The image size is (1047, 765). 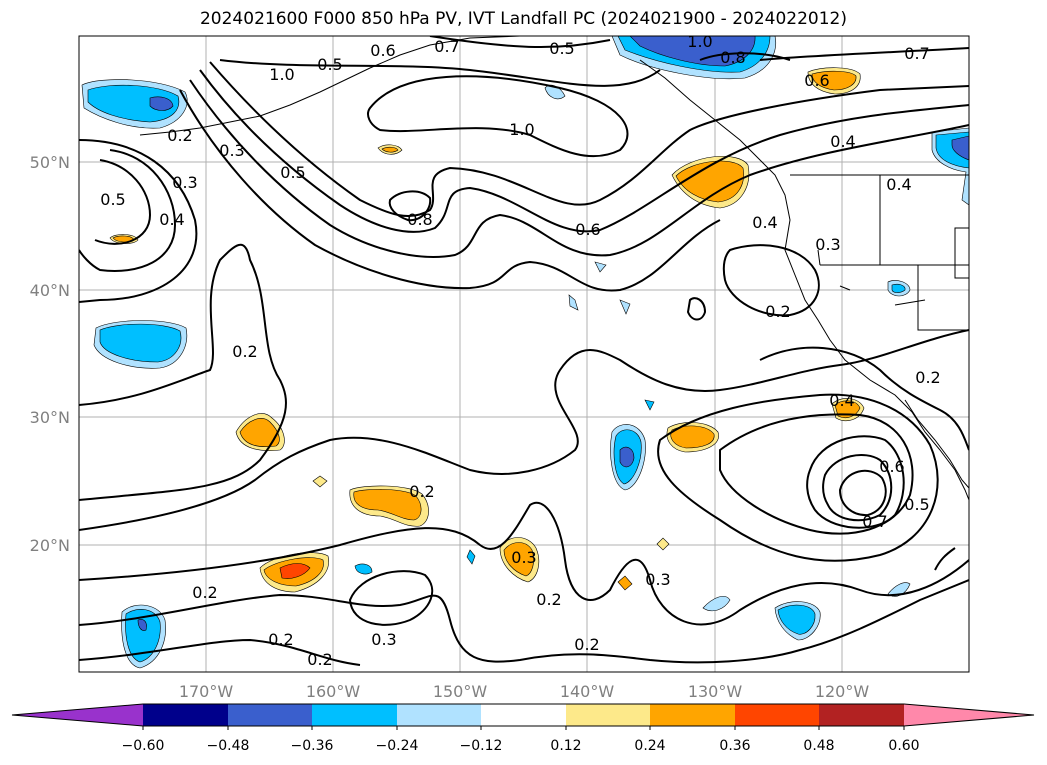 What do you see at coordinates (50, 354) in the screenshot?
I see `latitude-labels: 50°N 40°N 30°N 20°N` at bounding box center [50, 354].